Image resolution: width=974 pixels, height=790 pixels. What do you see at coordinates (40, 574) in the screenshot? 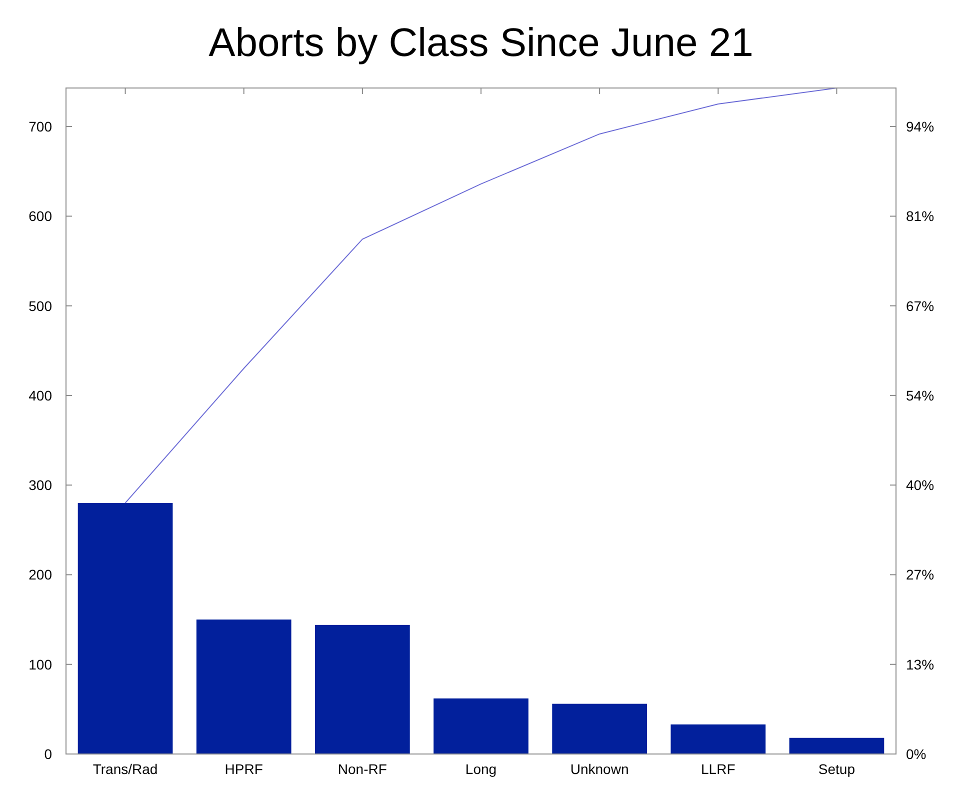
I see `y-tick-label: 200` at bounding box center [40, 574].